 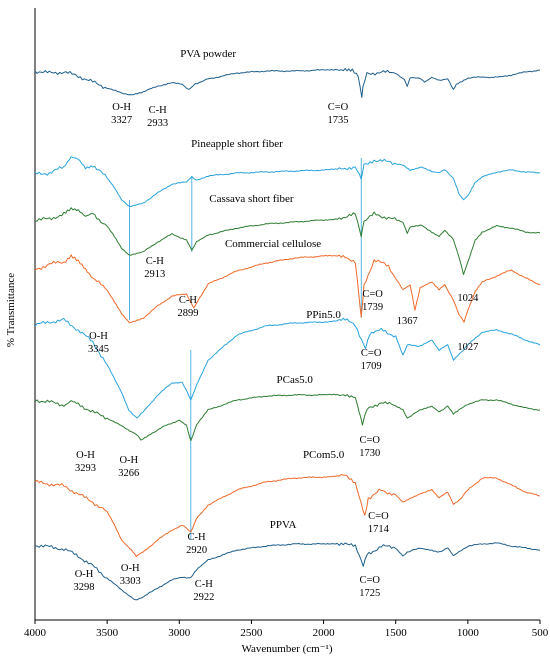 I want to click on y-axis-title: % Transmittance, so click(x=11, y=310).